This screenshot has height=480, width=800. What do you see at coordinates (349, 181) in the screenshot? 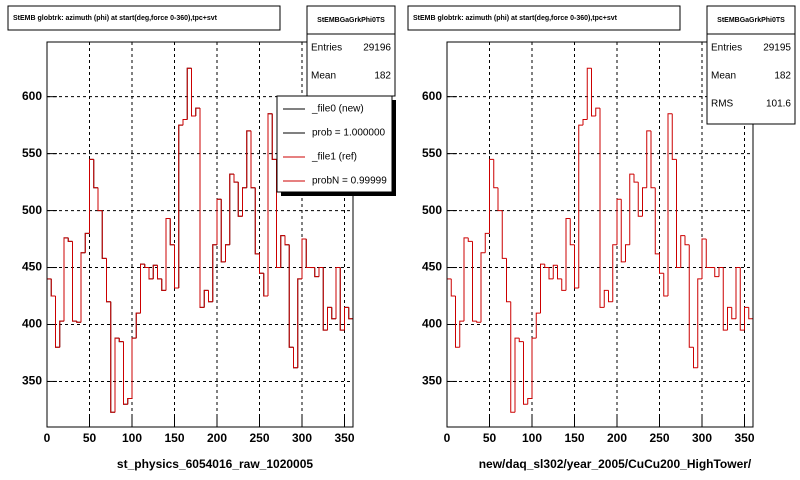
I see `legend-label: probN = 0.99999` at bounding box center [349, 181].